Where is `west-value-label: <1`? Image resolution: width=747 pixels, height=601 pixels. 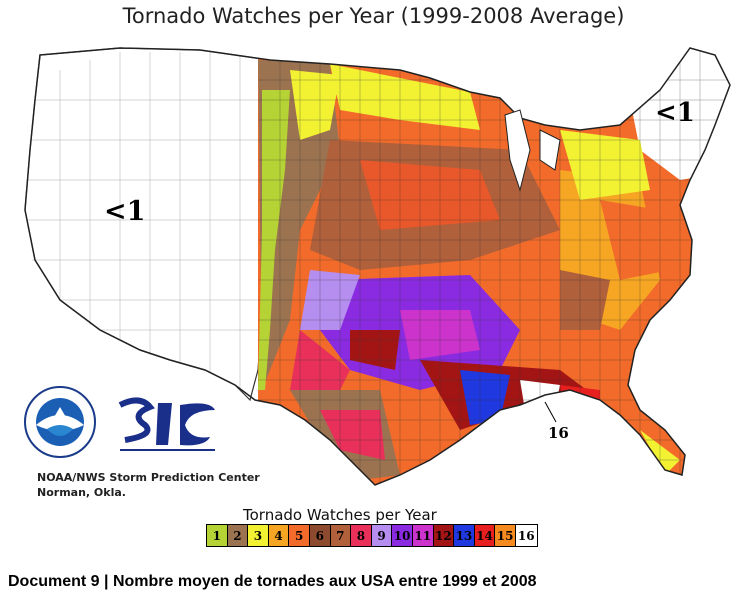
west-value-label: <1 is located at coordinates (125, 211).